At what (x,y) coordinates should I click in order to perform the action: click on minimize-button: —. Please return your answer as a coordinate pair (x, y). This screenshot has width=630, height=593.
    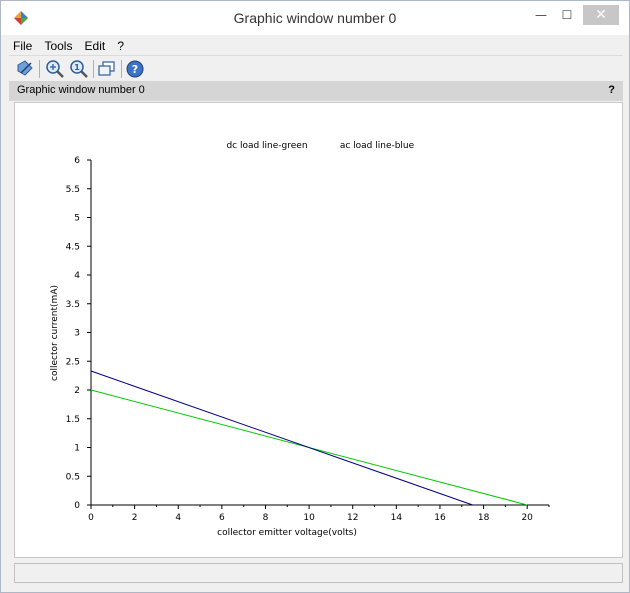
    Looking at the image, I should click on (541, 15).